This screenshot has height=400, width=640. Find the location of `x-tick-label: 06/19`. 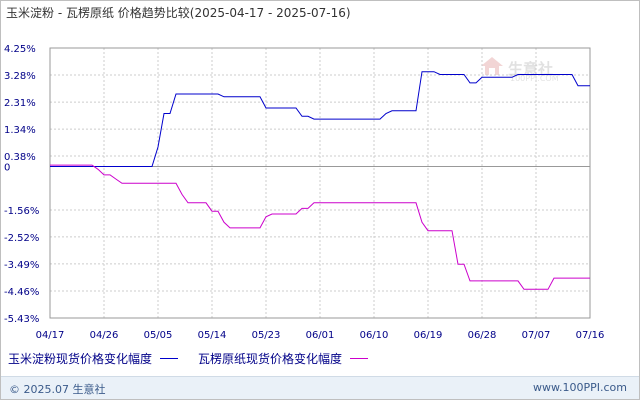

x-tick-label: 06/19 is located at coordinates (428, 335).